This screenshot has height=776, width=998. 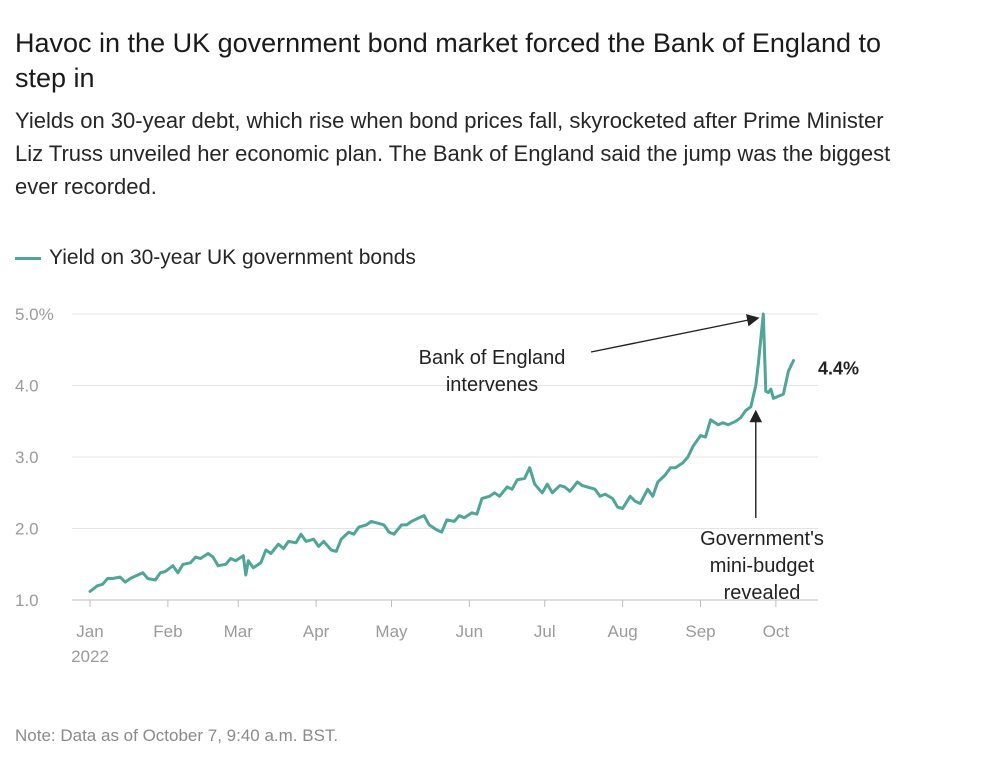 I want to click on x-tick-label: Oct, so click(x=776, y=631).